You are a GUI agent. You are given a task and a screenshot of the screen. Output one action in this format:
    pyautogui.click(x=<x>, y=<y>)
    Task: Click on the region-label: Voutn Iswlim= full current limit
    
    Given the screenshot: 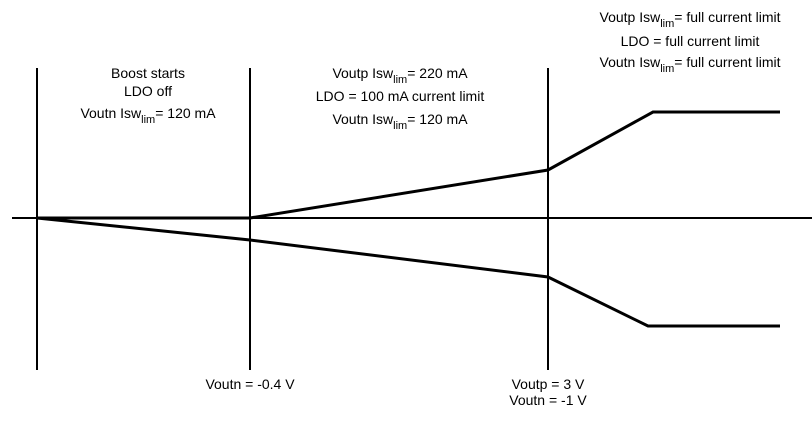 What is the action you would take?
    pyautogui.click(x=690, y=64)
    